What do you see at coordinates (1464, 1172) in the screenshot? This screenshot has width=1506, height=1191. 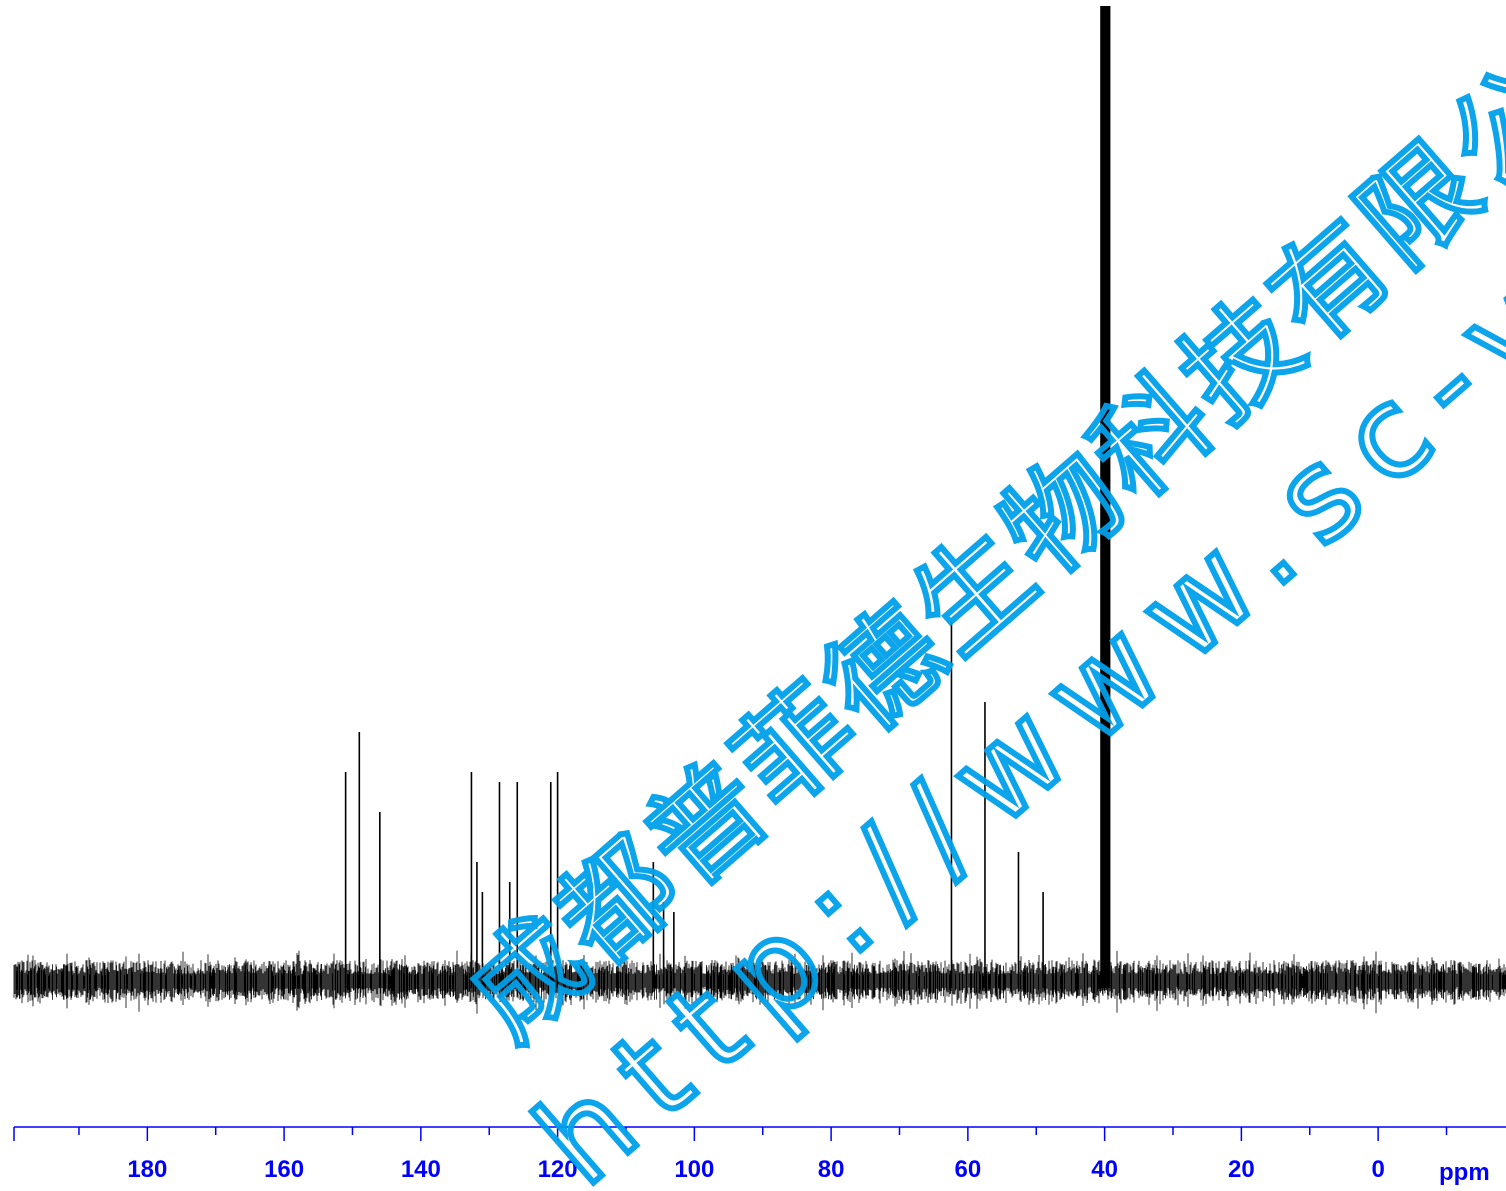 I see `x-axis-label: ppm` at bounding box center [1464, 1172].